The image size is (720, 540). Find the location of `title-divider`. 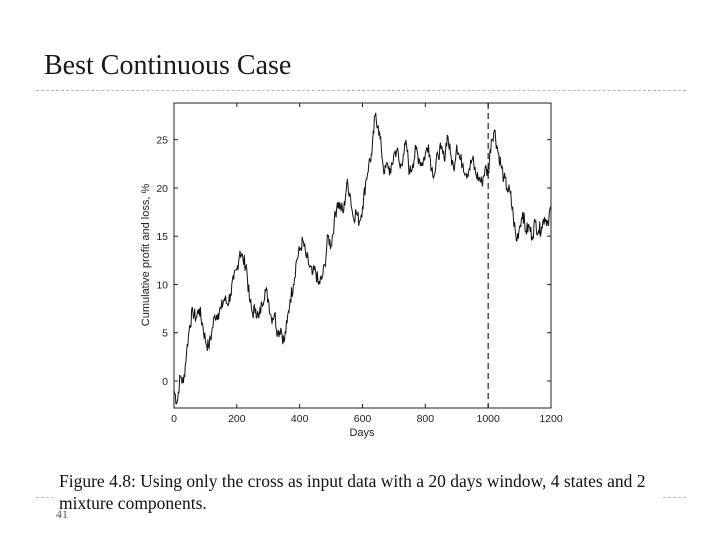

title-divider is located at coordinates (361, 90).